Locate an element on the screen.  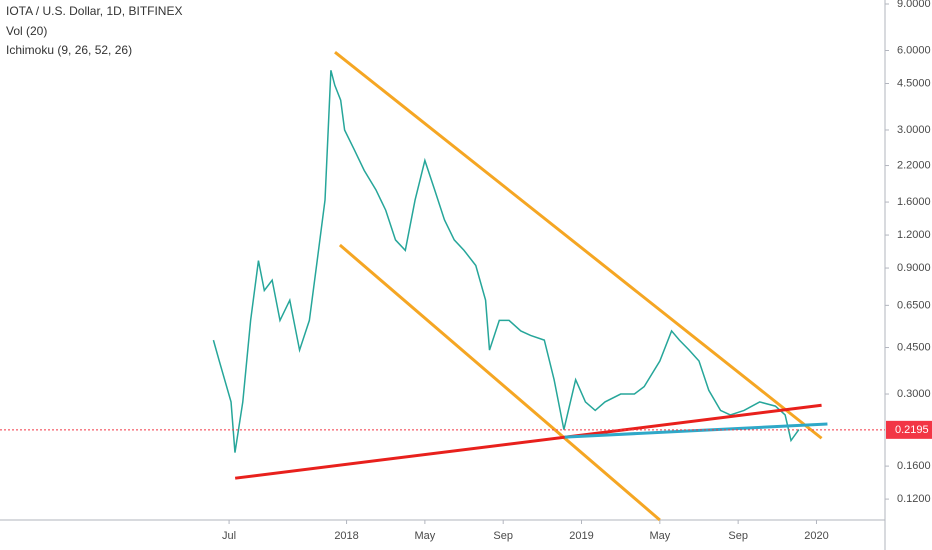
y-tick-label: 0.6500 is located at coordinates (914, 305).